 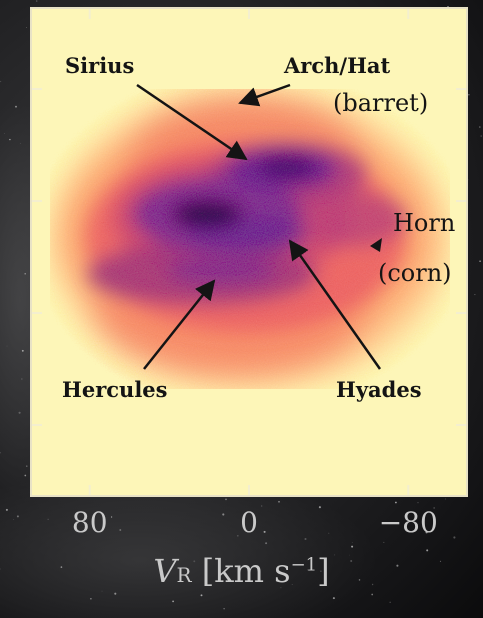 What do you see at coordinates (379, 389) in the screenshot?
I see `label-hyades: Hyades` at bounding box center [379, 389].